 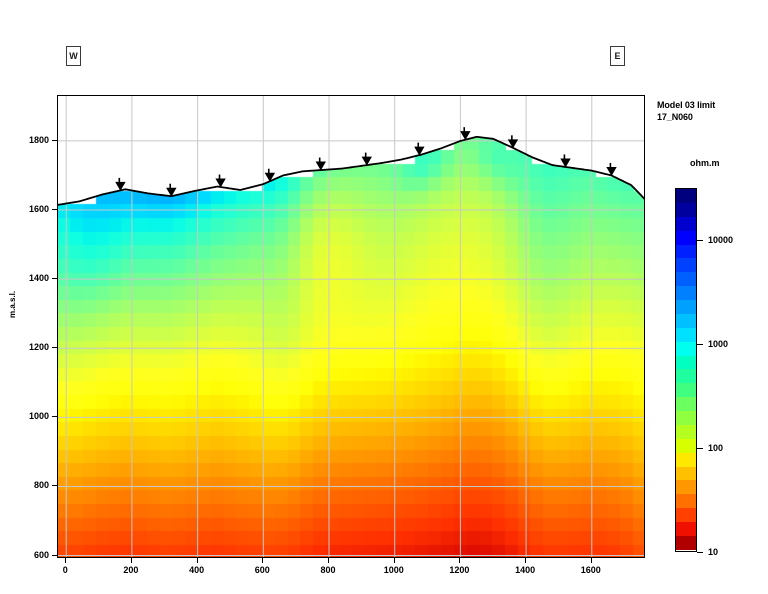 I want to click on orientation-label-west: W, so click(x=73, y=56).